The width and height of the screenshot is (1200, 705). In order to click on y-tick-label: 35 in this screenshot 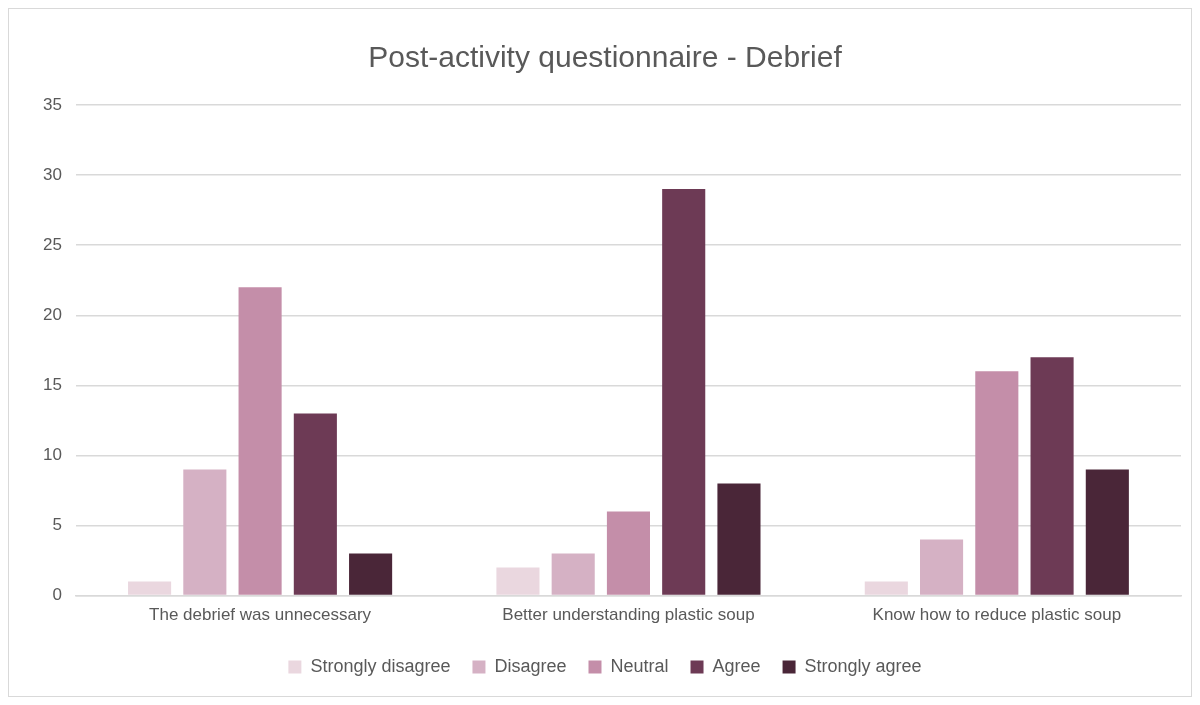, I will do `click(52, 104)`.